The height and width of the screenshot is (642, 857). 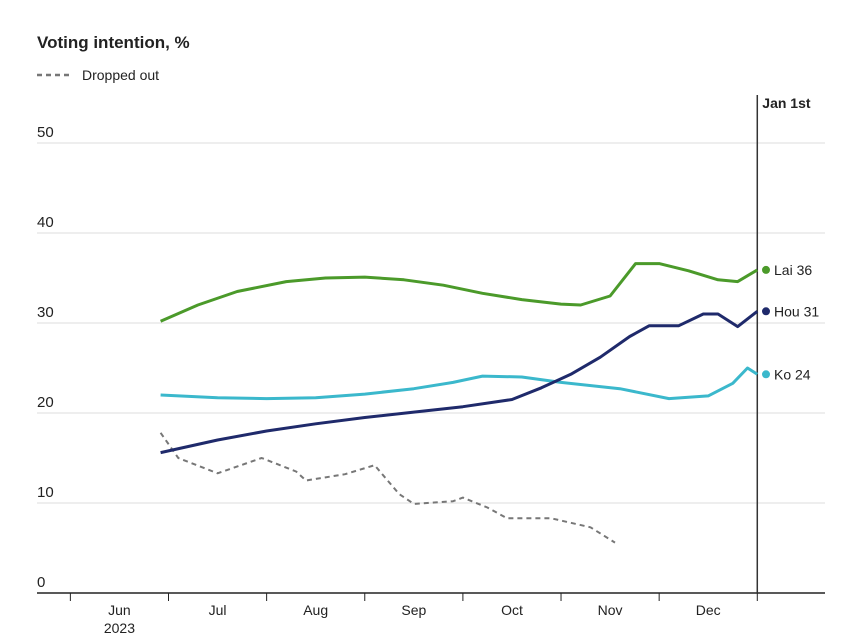 What do you see at coordinates (512, 610) in the screenshot?
I see `x-tick-label: Oct` at bounding box center [512, 610].